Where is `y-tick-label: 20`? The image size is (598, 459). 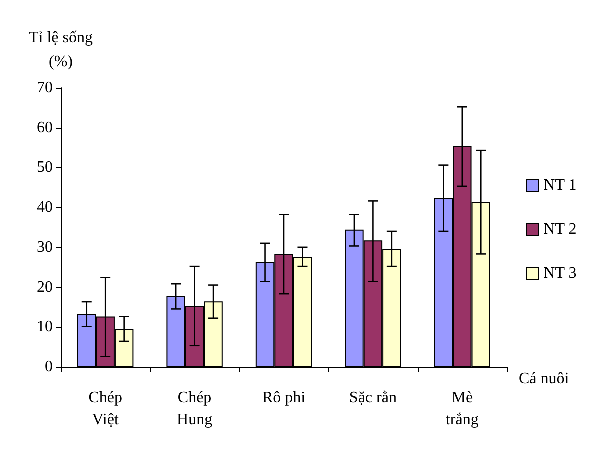 y-tick-label: 20 is located at coordinates (45, 287).